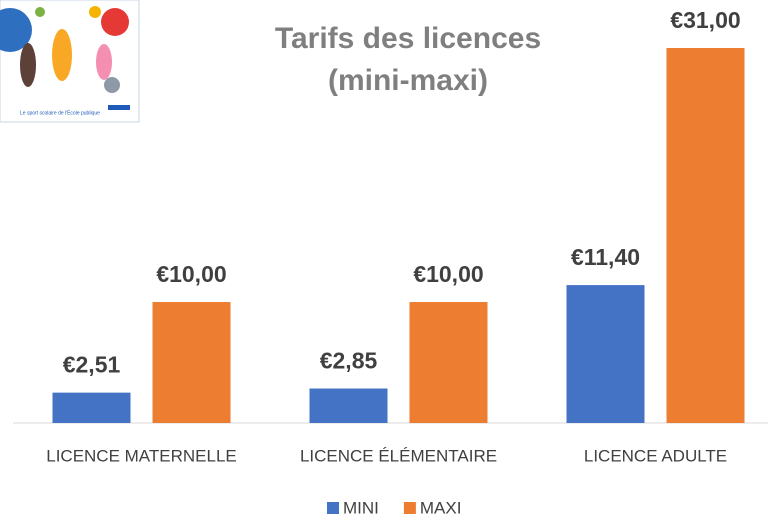 This screenshot has height=517, width=768. What do you see at coordinates (141, 455) in the screenshot?
I see `x-tick-label: LICENCE MATERNELLE` at bounding box center [141, 455].